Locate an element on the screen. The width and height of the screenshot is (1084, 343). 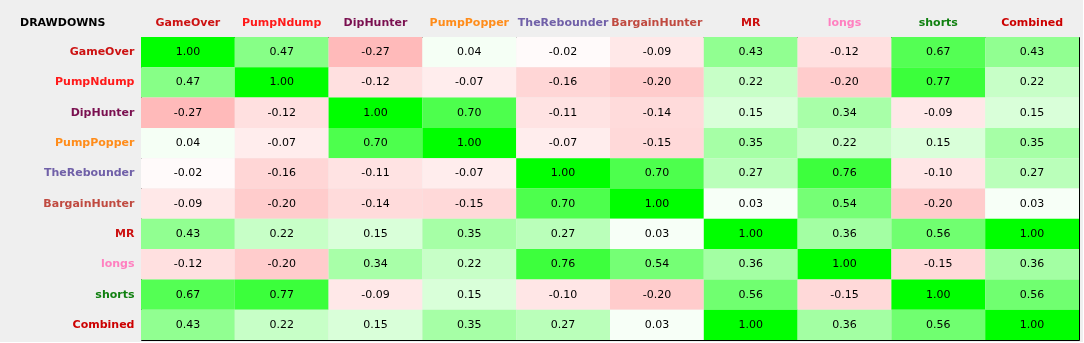
x-tick-label: BargainHunter is located at coordinates (657, 22).